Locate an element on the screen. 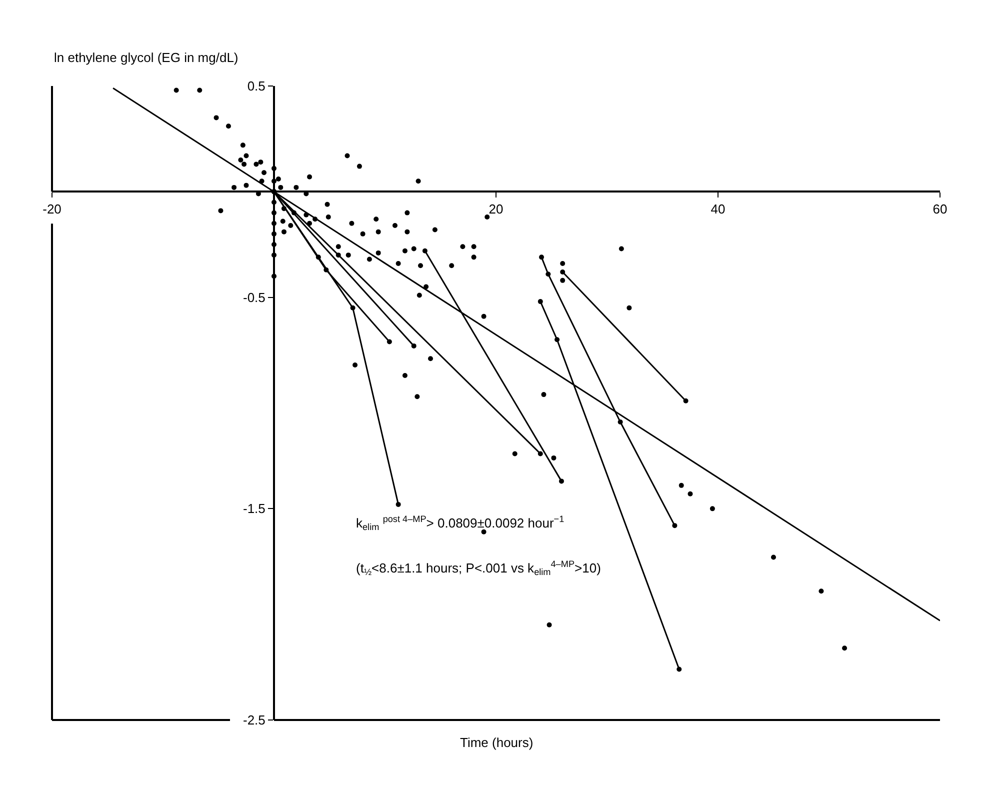 This screenshot has width=994, height=792. x-tick-label: -20 is located at coordinates (52, 208).